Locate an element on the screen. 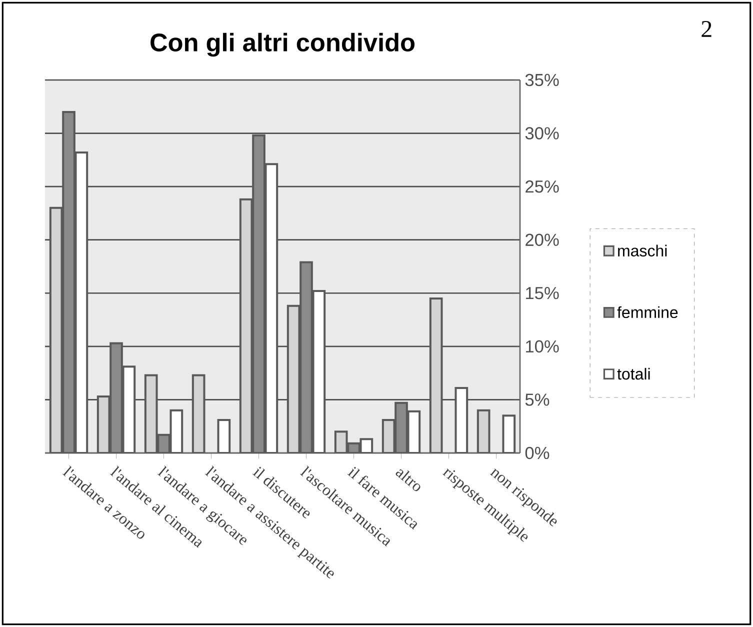 This screenshot has height=627, width=753. legend-label: totali is located at coordinates (633, 374).